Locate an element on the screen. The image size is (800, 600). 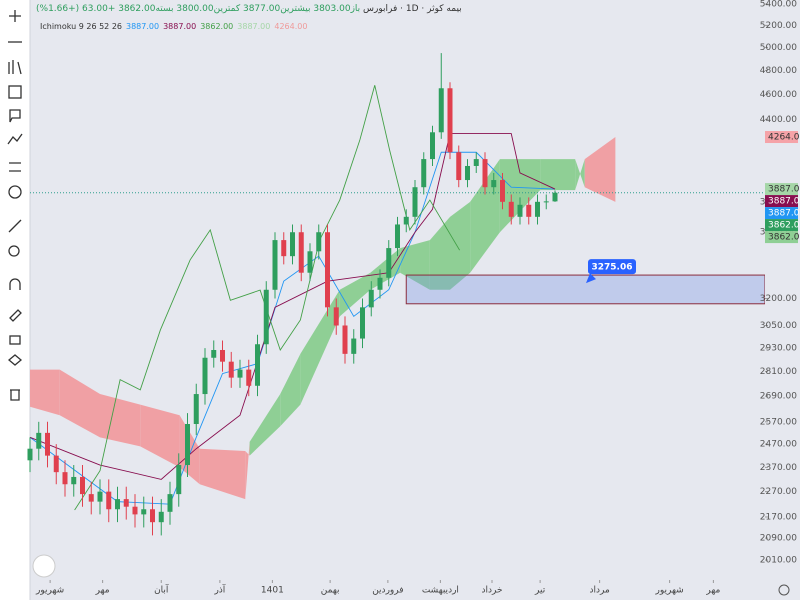
fib-tool is located at coordinates (15, 67).